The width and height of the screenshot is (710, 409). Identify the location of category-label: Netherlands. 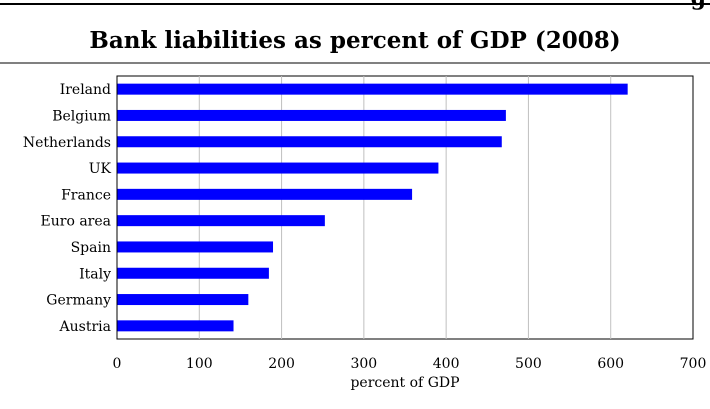
(67, 143).